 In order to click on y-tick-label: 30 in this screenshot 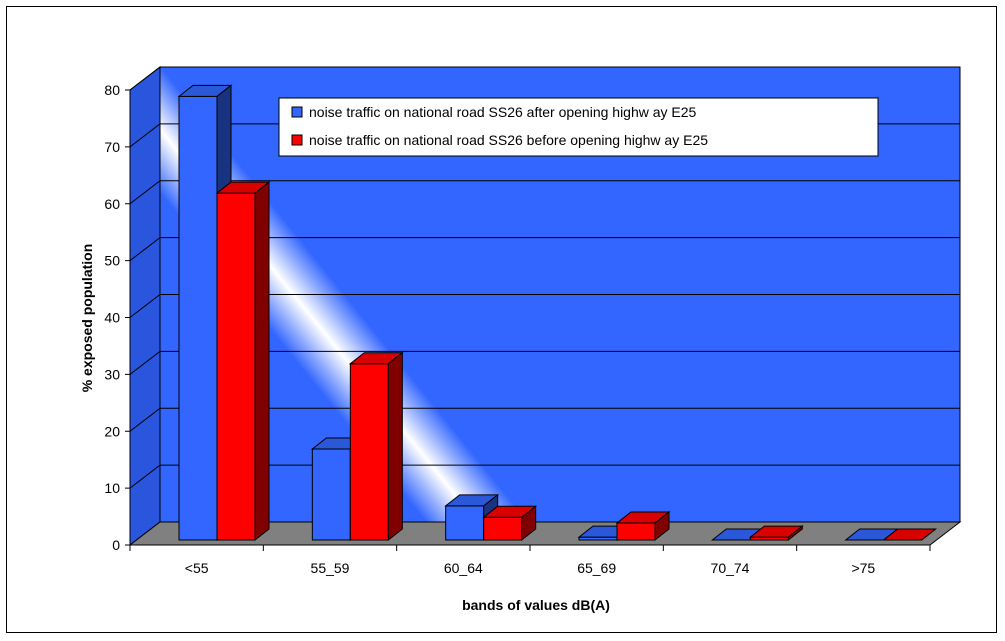, I will do `click(112, 374)`.